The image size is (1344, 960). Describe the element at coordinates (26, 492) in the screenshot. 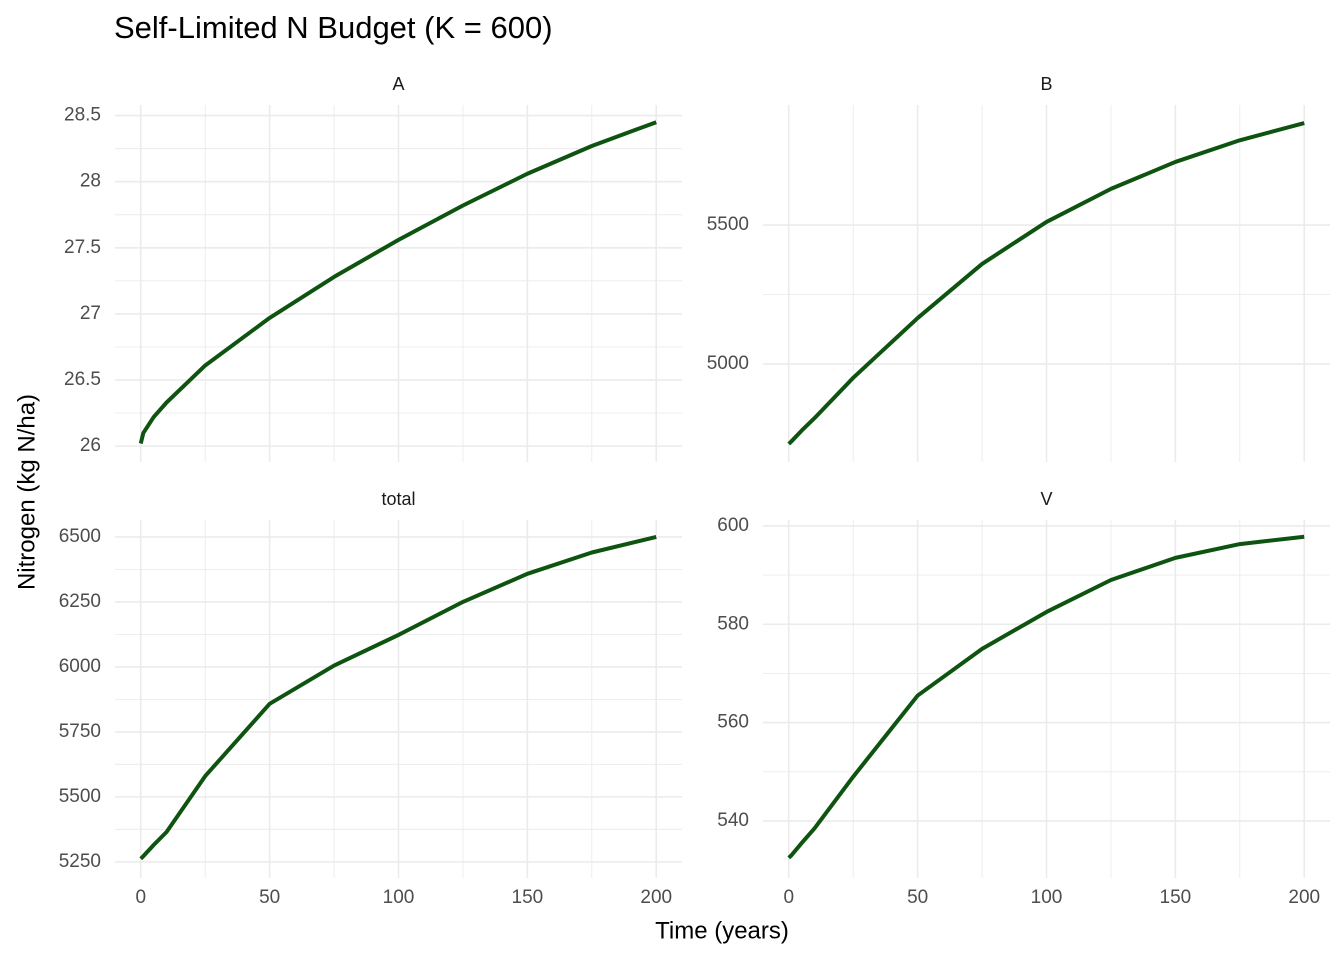

I see `y-axis-label: Nitrogen (kg N/ha)` at that location.